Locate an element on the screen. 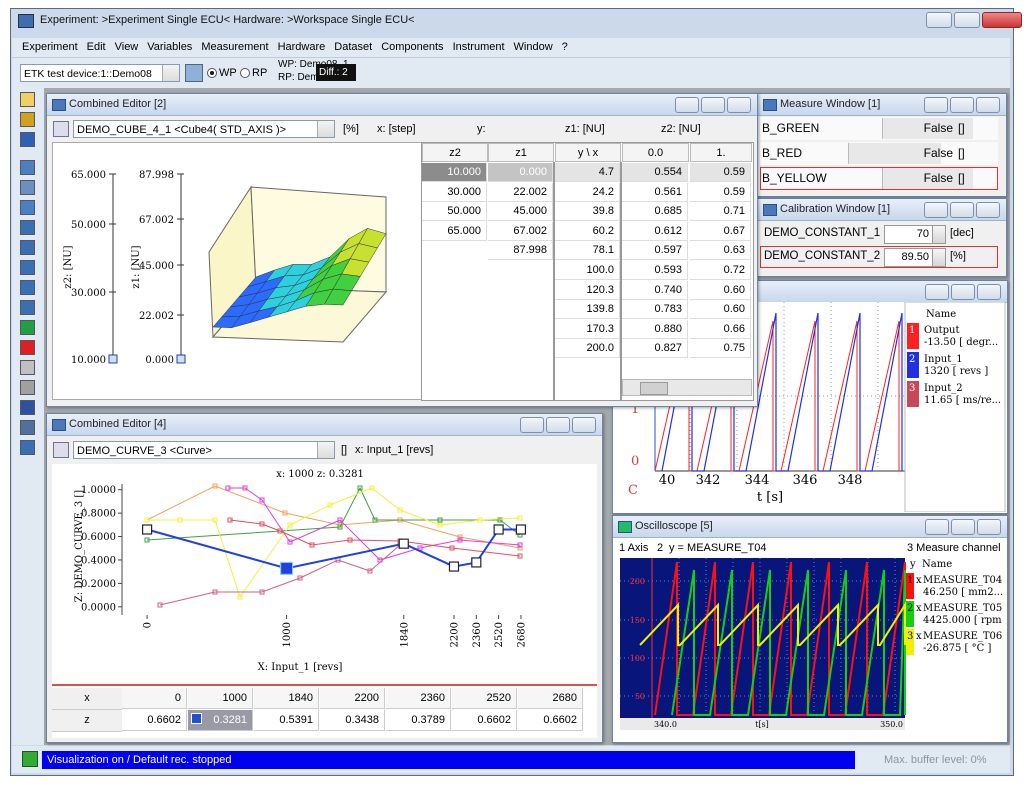 The height and width of the screenshot is (785, 1024). calibration-unit: [dec] is located at coordinates (962, 233).